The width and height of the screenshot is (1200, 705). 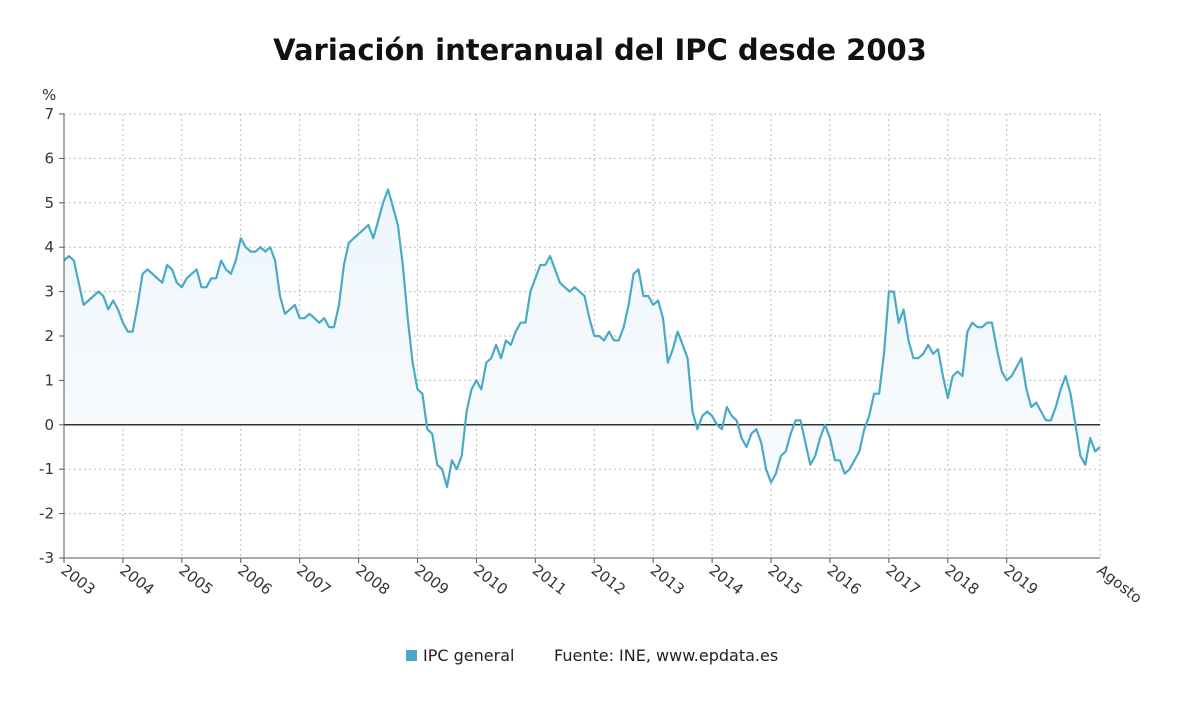 I want to click on x-tick-label: 2013, so click(x=667, y=580).